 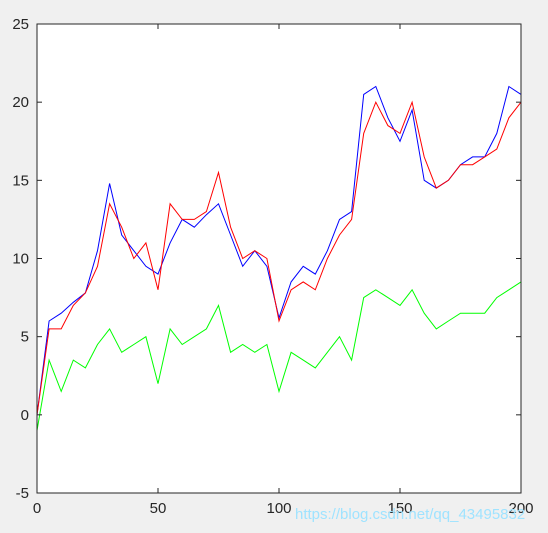 I want to click on x-tick-label: 0, so click(x=37, y=508).